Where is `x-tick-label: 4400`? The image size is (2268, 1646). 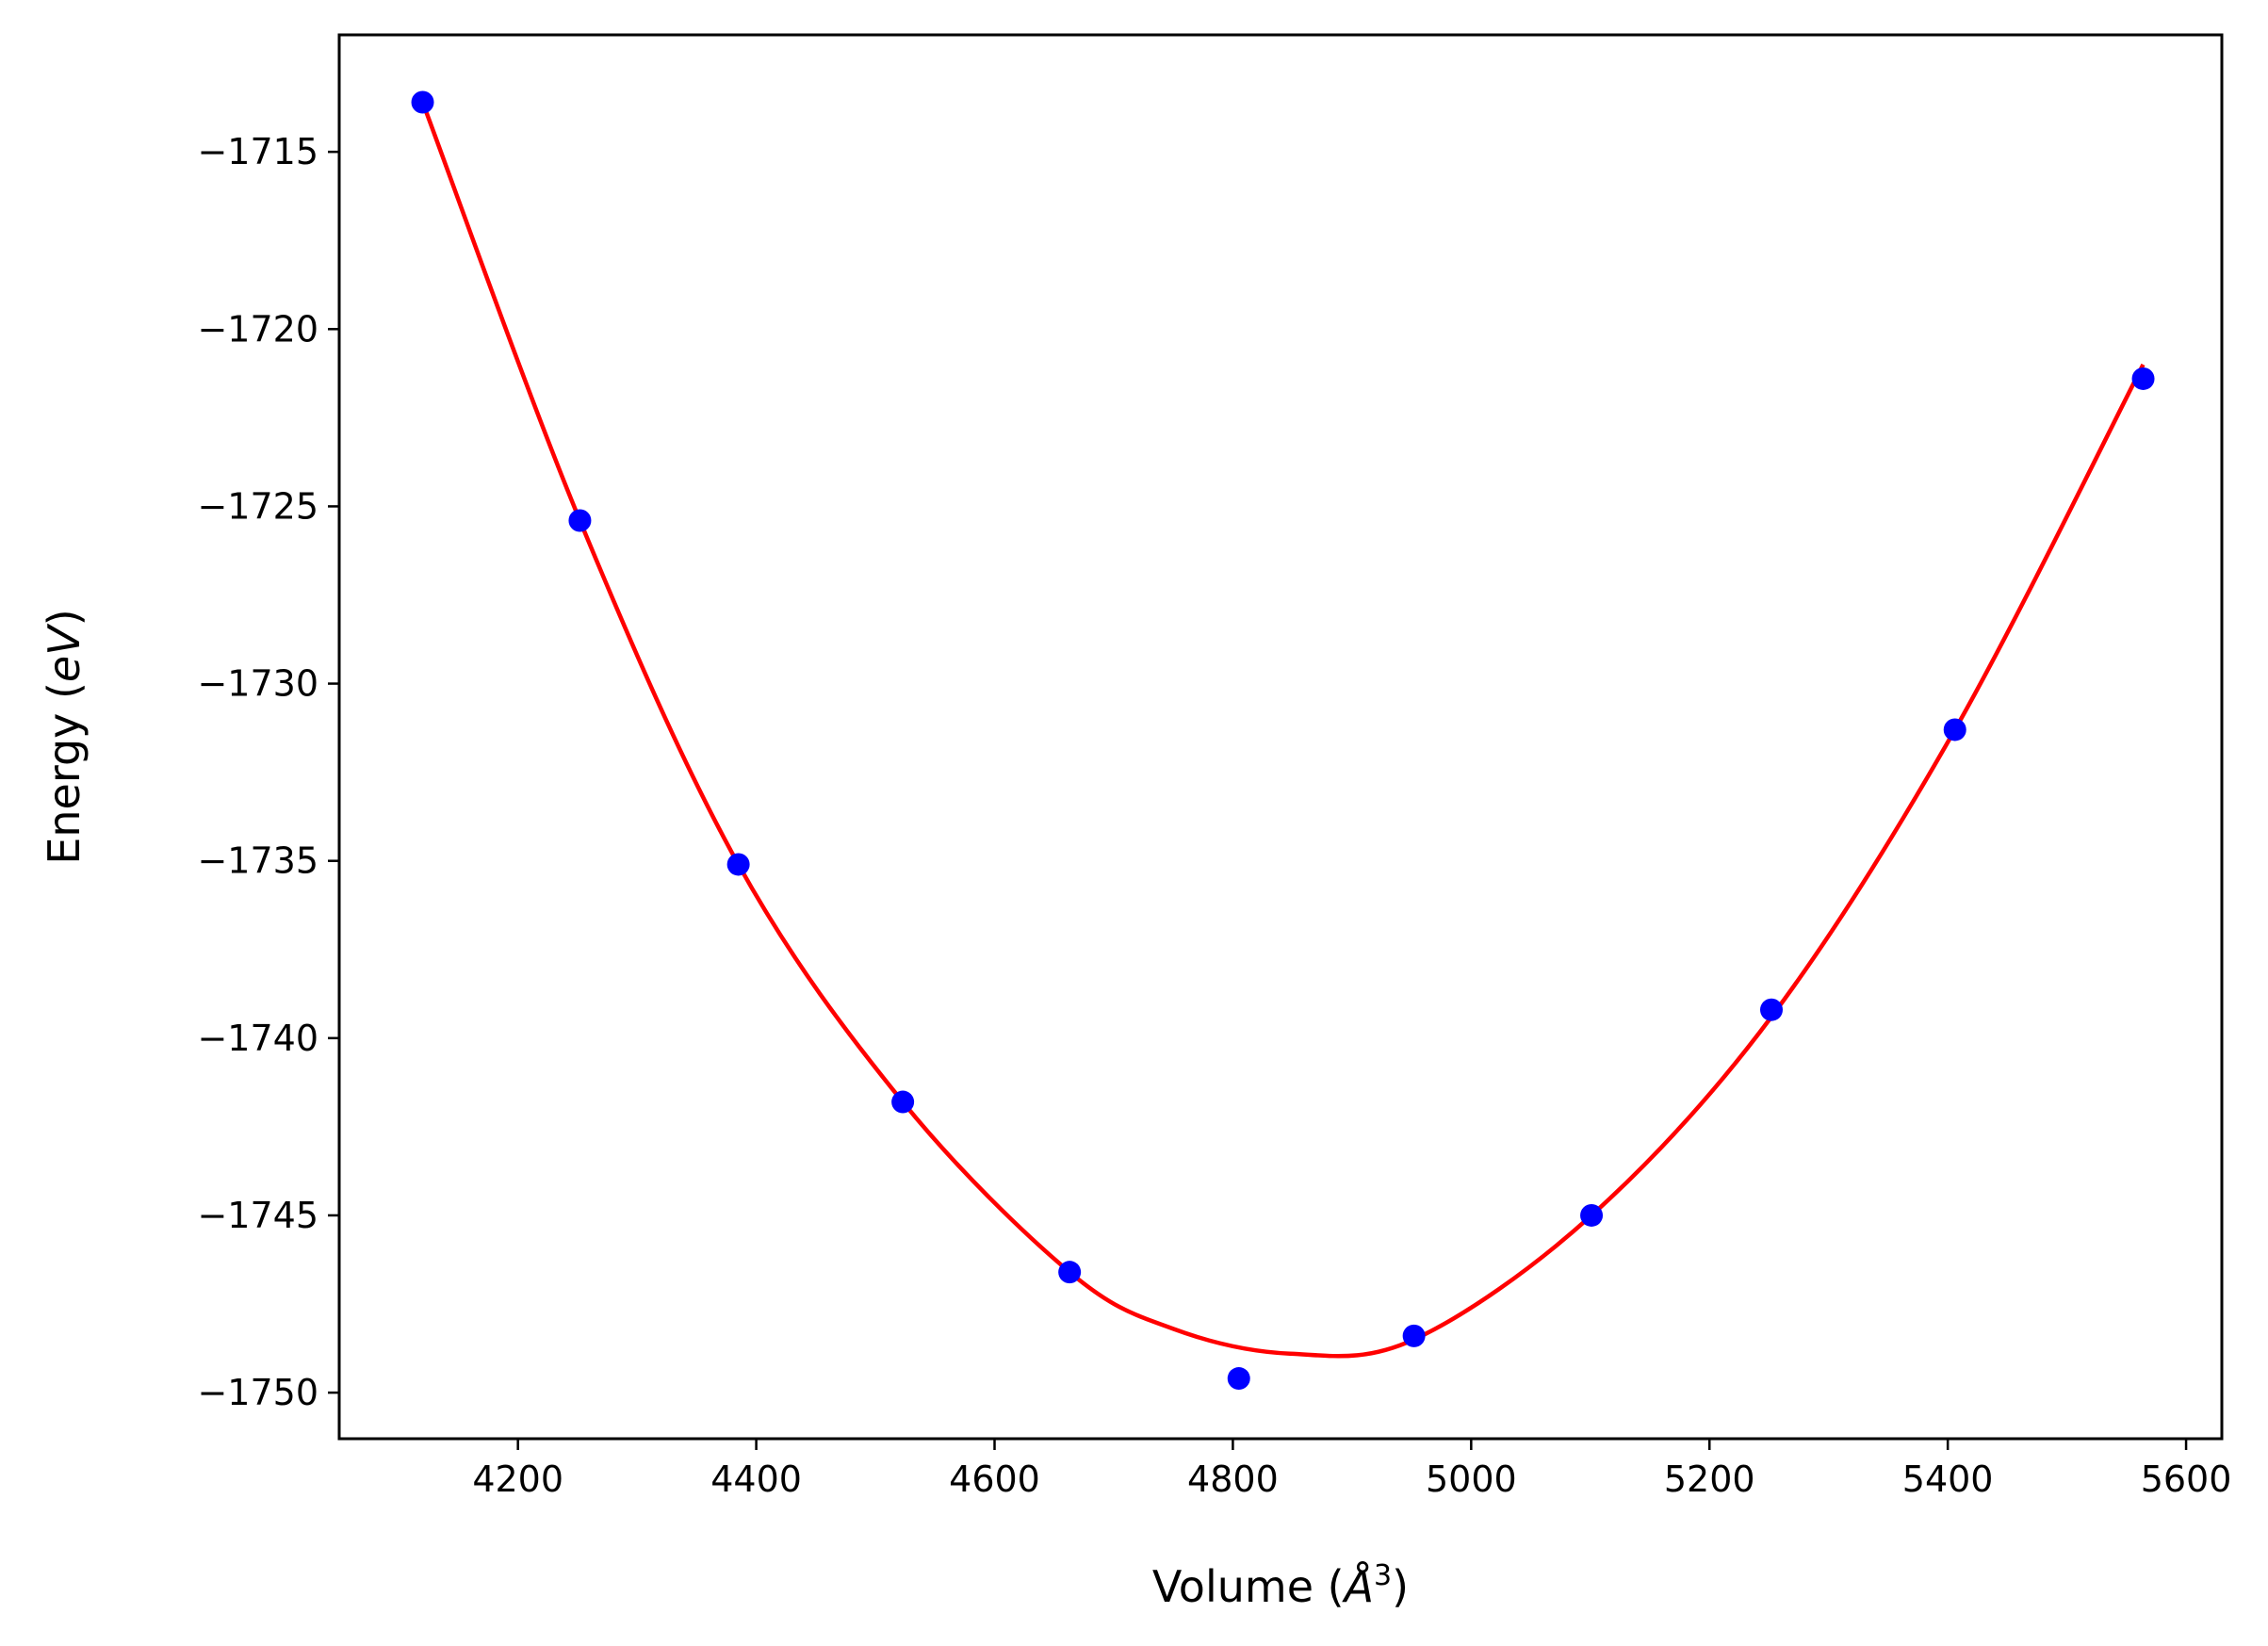
x-tick-label: 4400 is located at coordinates (756, 1479).